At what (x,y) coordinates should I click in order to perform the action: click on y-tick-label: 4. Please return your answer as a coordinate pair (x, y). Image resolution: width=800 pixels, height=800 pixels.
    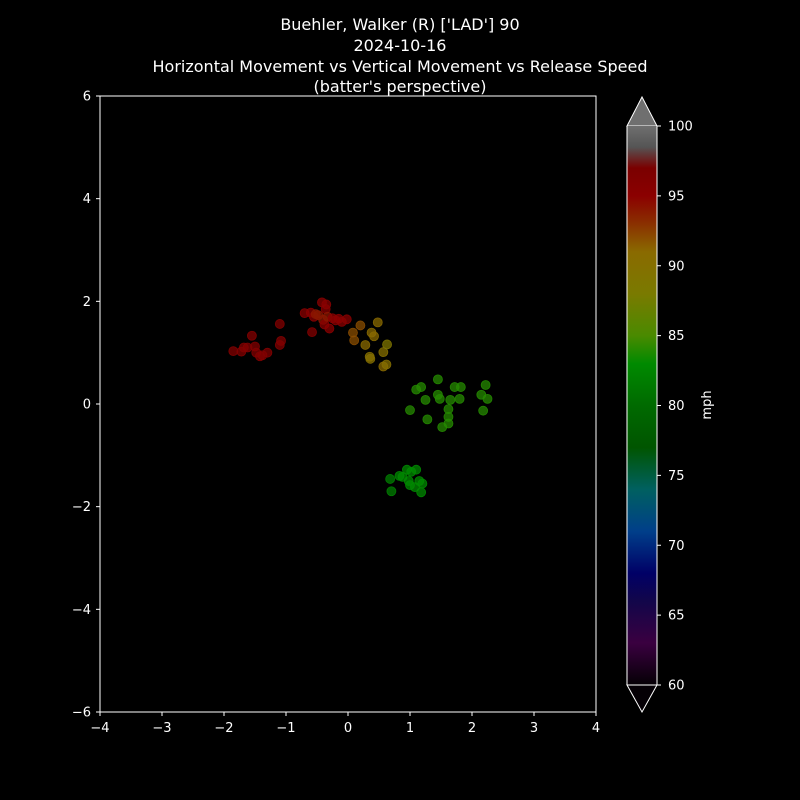
    Looking at the image, I should click on (87, 199).